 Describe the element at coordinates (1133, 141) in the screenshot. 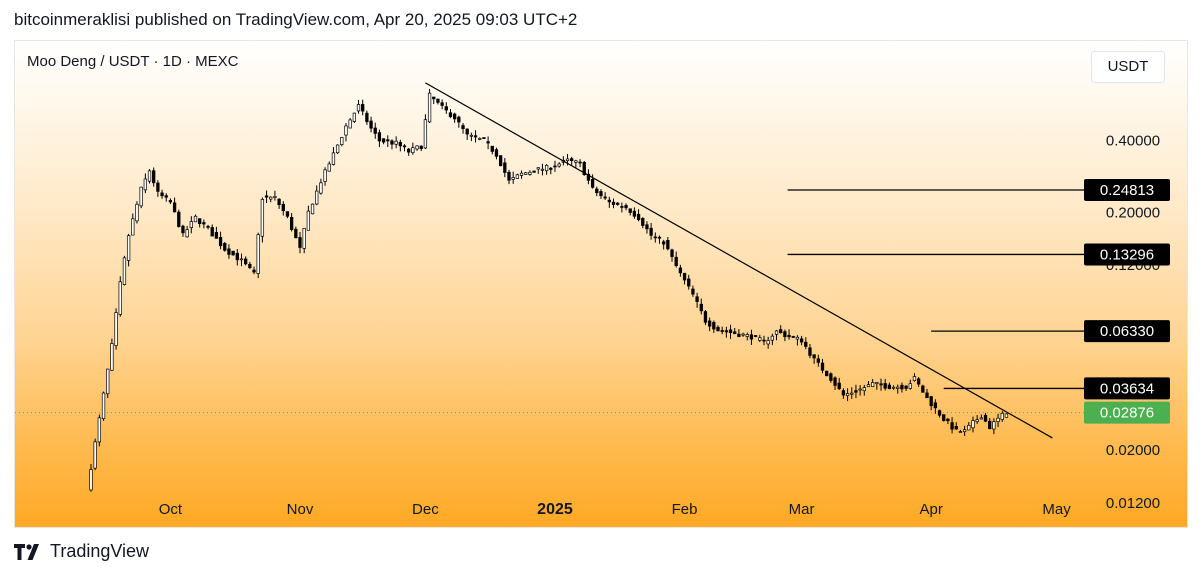

I see `y-tick-label: 0.40000` at that location.